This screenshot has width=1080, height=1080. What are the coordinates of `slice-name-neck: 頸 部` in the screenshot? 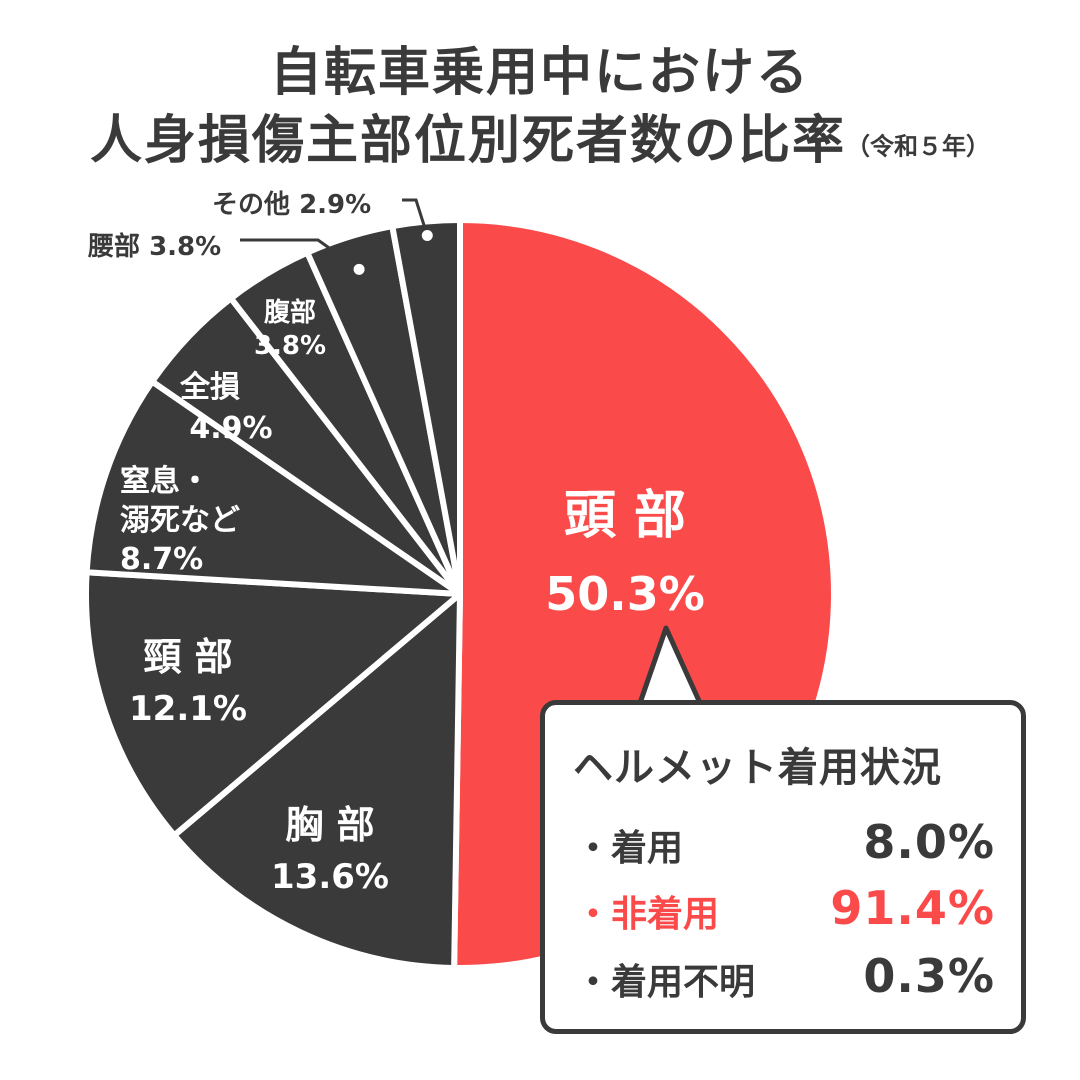 It's located at (188, 657).